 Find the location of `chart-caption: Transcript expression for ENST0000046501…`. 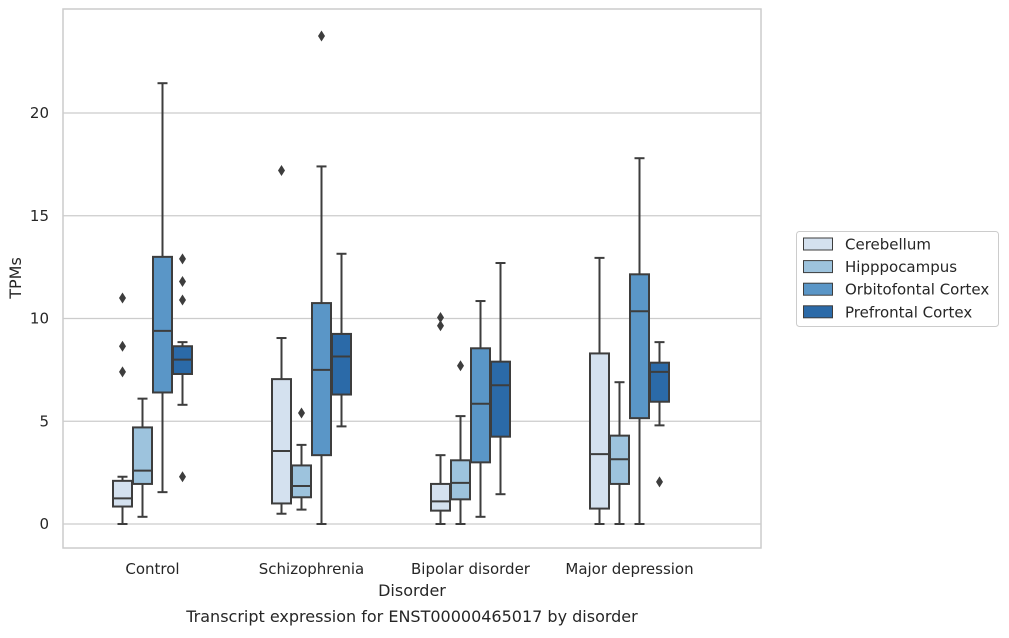

chart-caption: Transcript expression for ENST0000046501… is located at coordinates (411, 616).